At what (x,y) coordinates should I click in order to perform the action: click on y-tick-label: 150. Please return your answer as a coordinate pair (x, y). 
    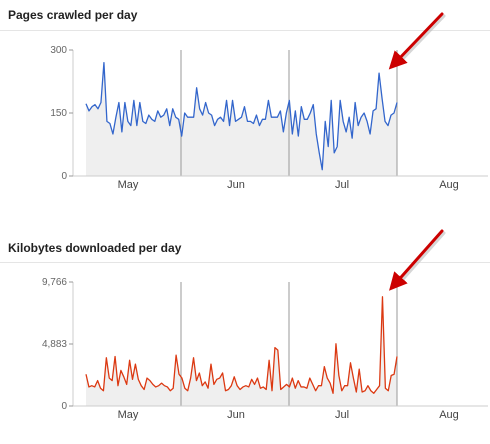
    Looking at the image, I should click on (58, 113).